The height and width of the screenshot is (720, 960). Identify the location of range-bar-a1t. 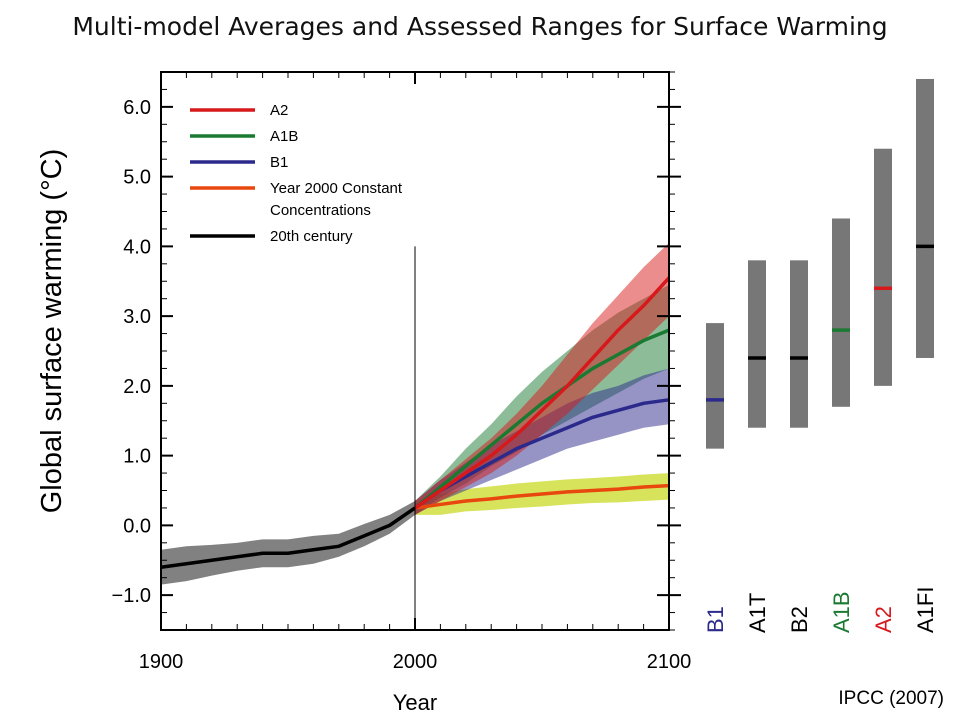
(757, 344).